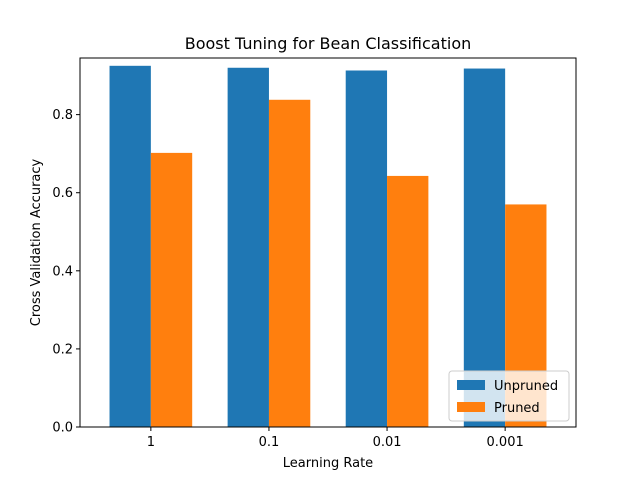 This screenshot has height=480, width=640. What do you see at coordinates (151, 442) in the screenshot?
I see `x-tick-label: 1` at bounding box center [151, 442].